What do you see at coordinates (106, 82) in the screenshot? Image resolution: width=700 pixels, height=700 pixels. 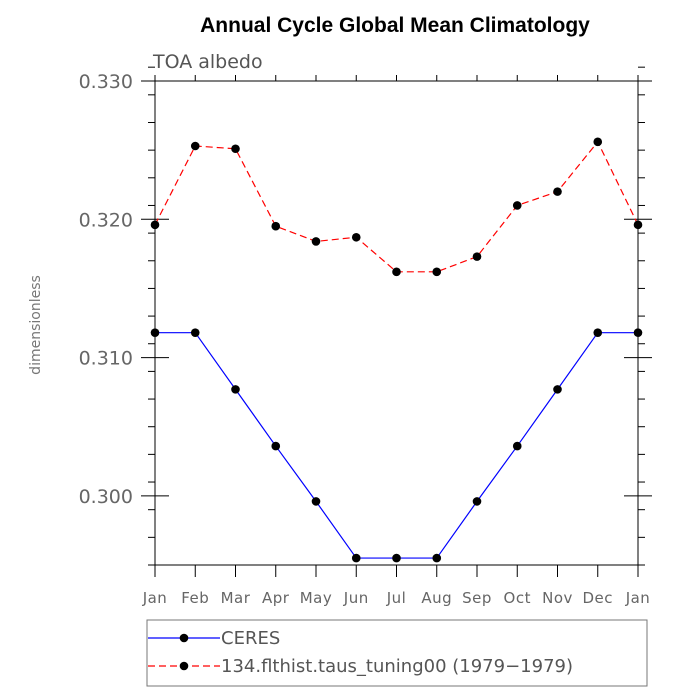 I see `y-tick-label: 0.330` at bounding box center [106, 82].